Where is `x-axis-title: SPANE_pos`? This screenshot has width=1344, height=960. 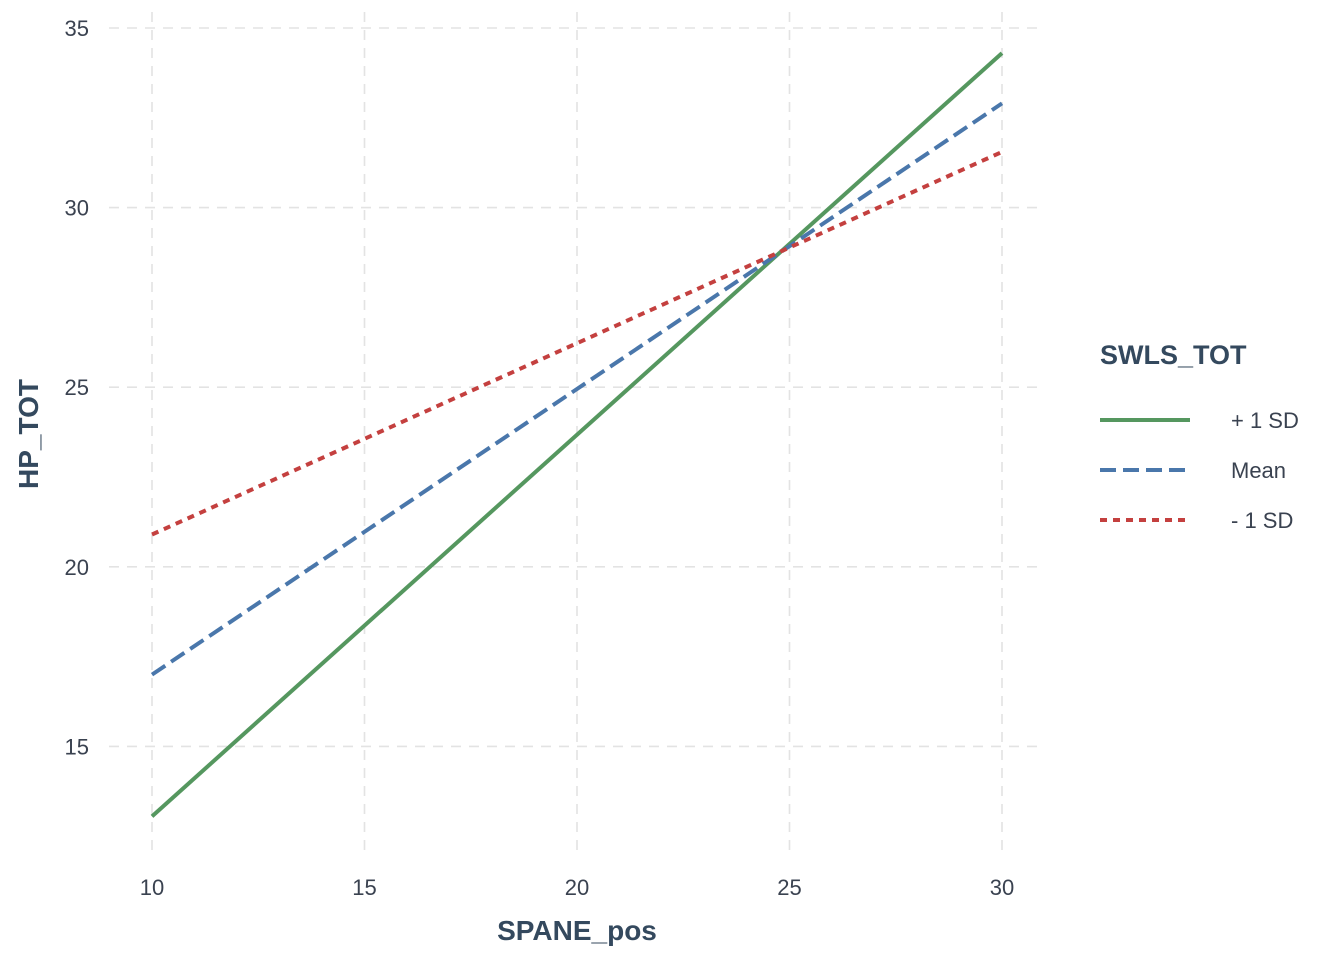 x-axis-title: SPANE_pos is located at coordinates (577, 930).